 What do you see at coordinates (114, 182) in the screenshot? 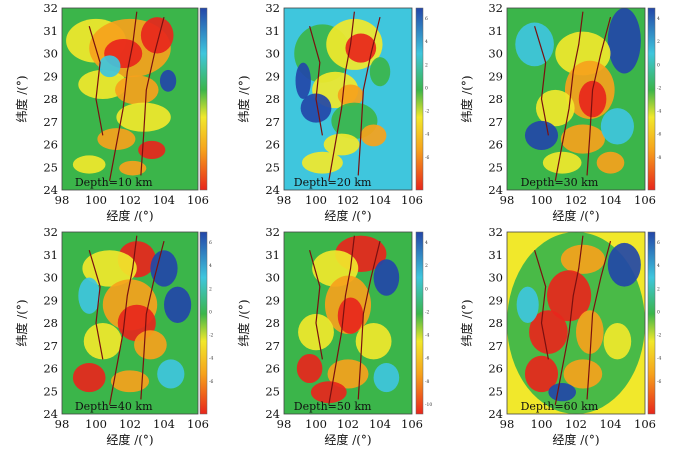
I see `depth-label: Depth=10 km` at bounding box center [114, 182].